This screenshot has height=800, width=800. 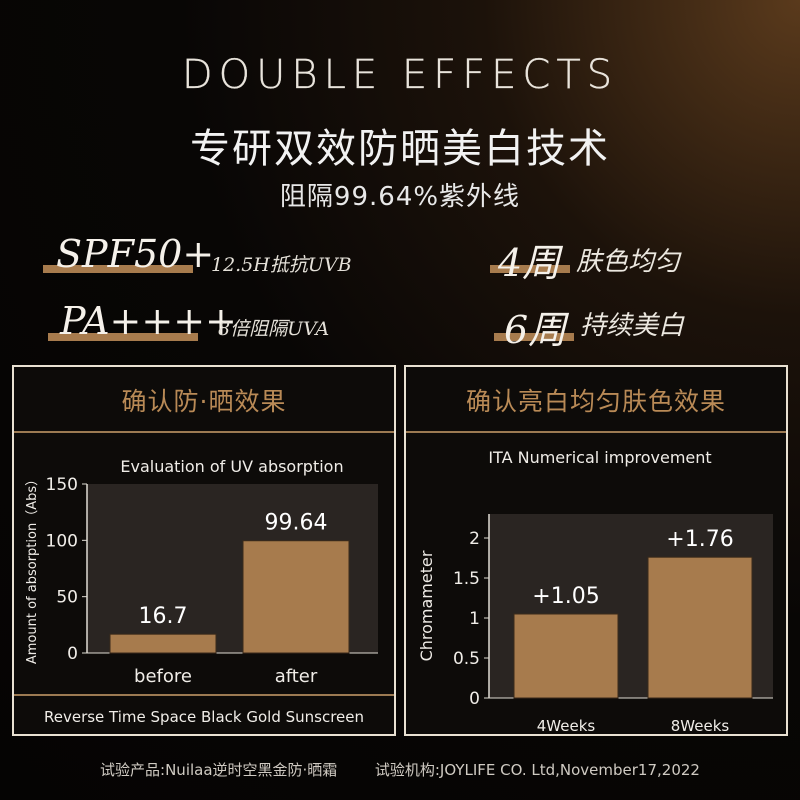 What do you see at coordinates (135, 254) in the screenshot?
I see `spf-claim: SPF50+` at bounding box center [135, 254].